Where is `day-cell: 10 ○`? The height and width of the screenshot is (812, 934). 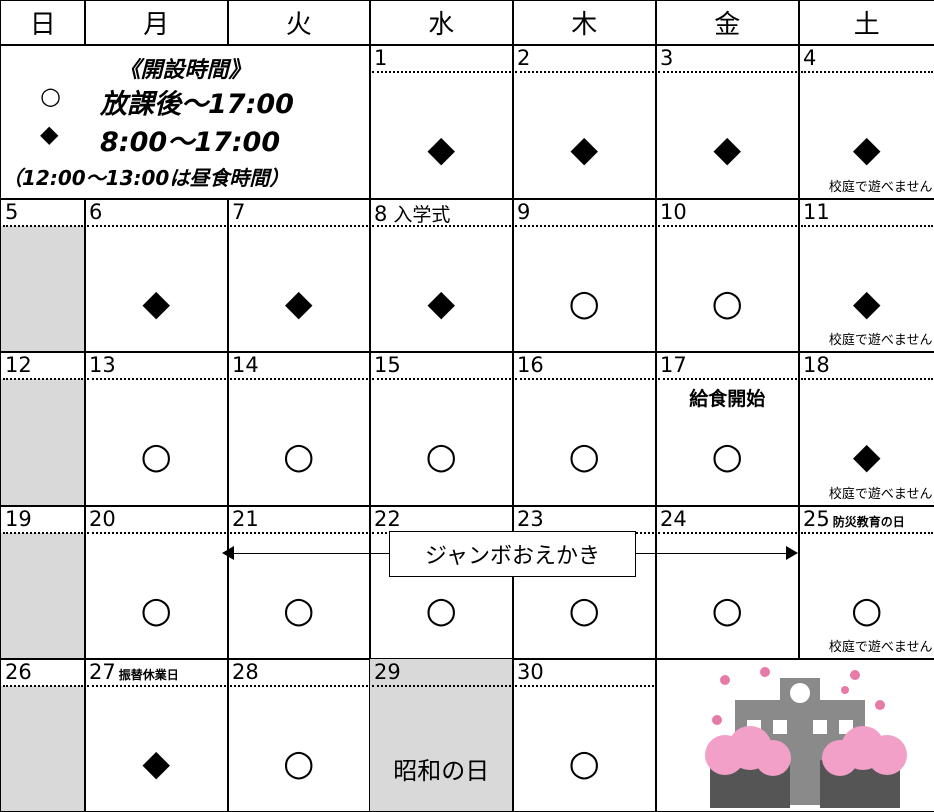 day-cell: 10 ○ is located at coordinates (727, 275).